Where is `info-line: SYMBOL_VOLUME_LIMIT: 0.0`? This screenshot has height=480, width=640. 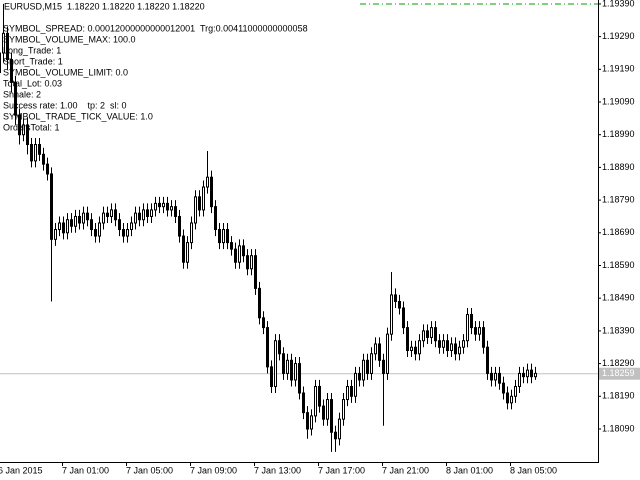
info-line: SYMBOL_VOLUME_LIMIT: 0.0 is located at coordinates (65, 72).